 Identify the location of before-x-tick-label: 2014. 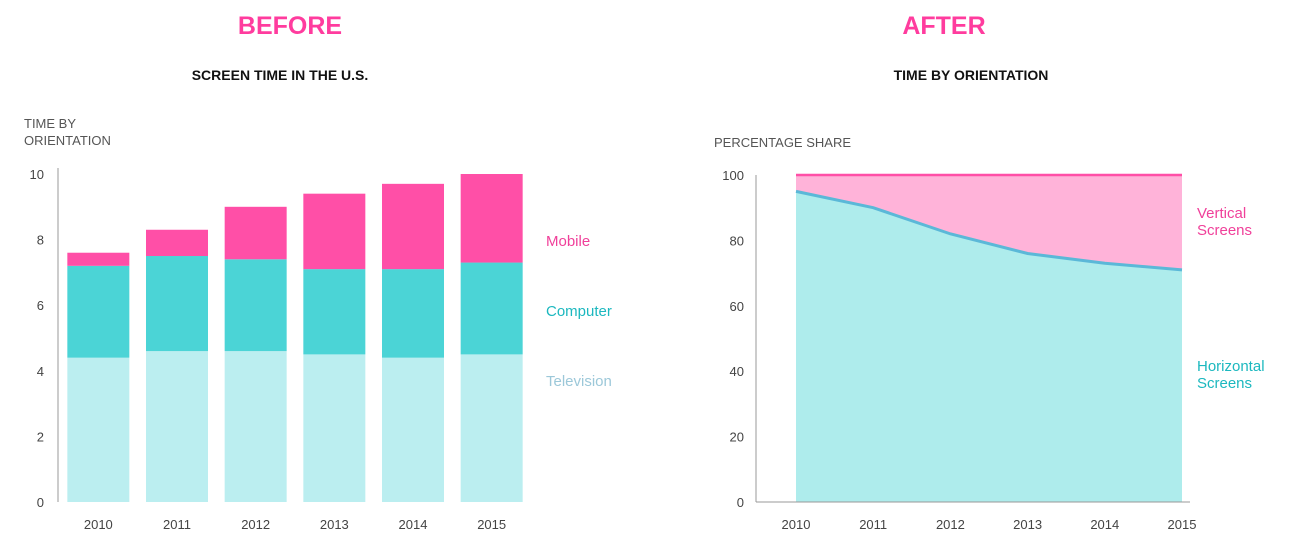
(413, 524).